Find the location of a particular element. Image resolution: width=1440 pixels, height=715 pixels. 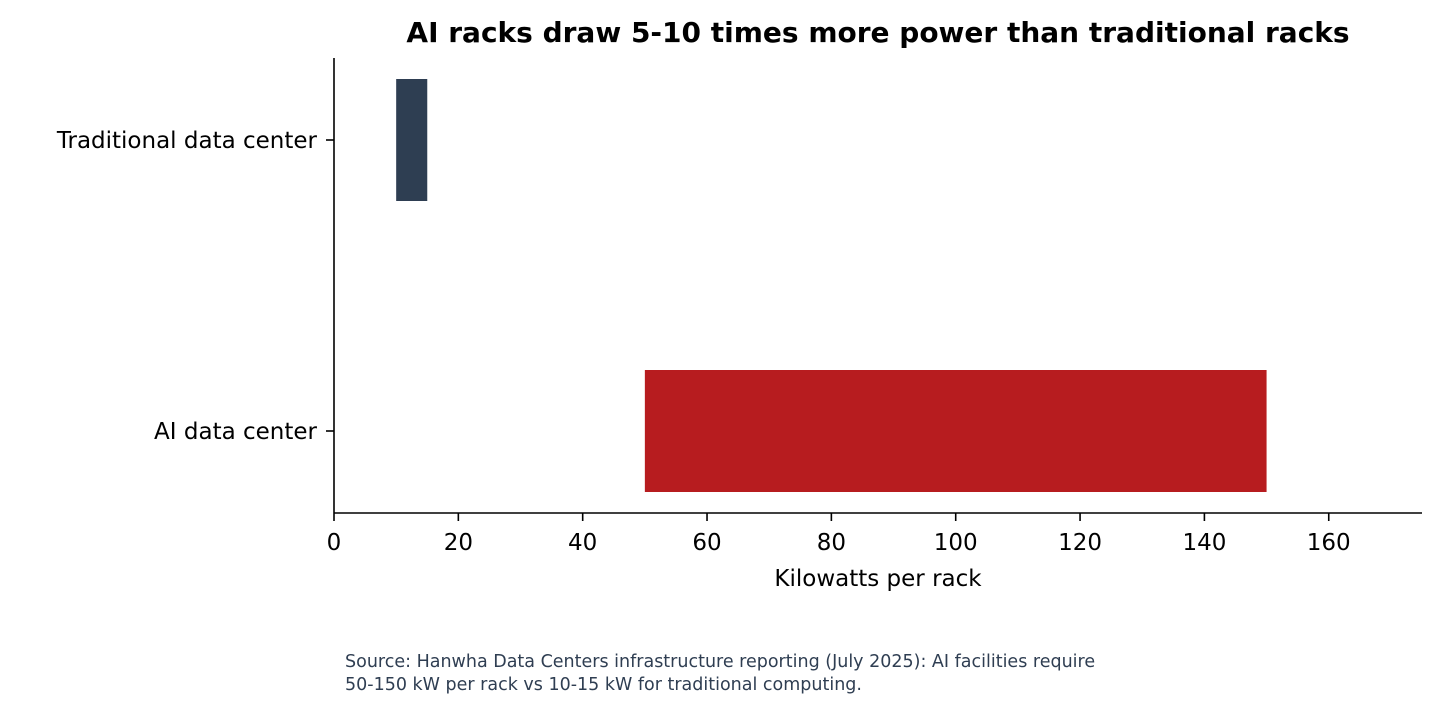

x-tick-label-160: 160 is located at coordinates (1329, 543).